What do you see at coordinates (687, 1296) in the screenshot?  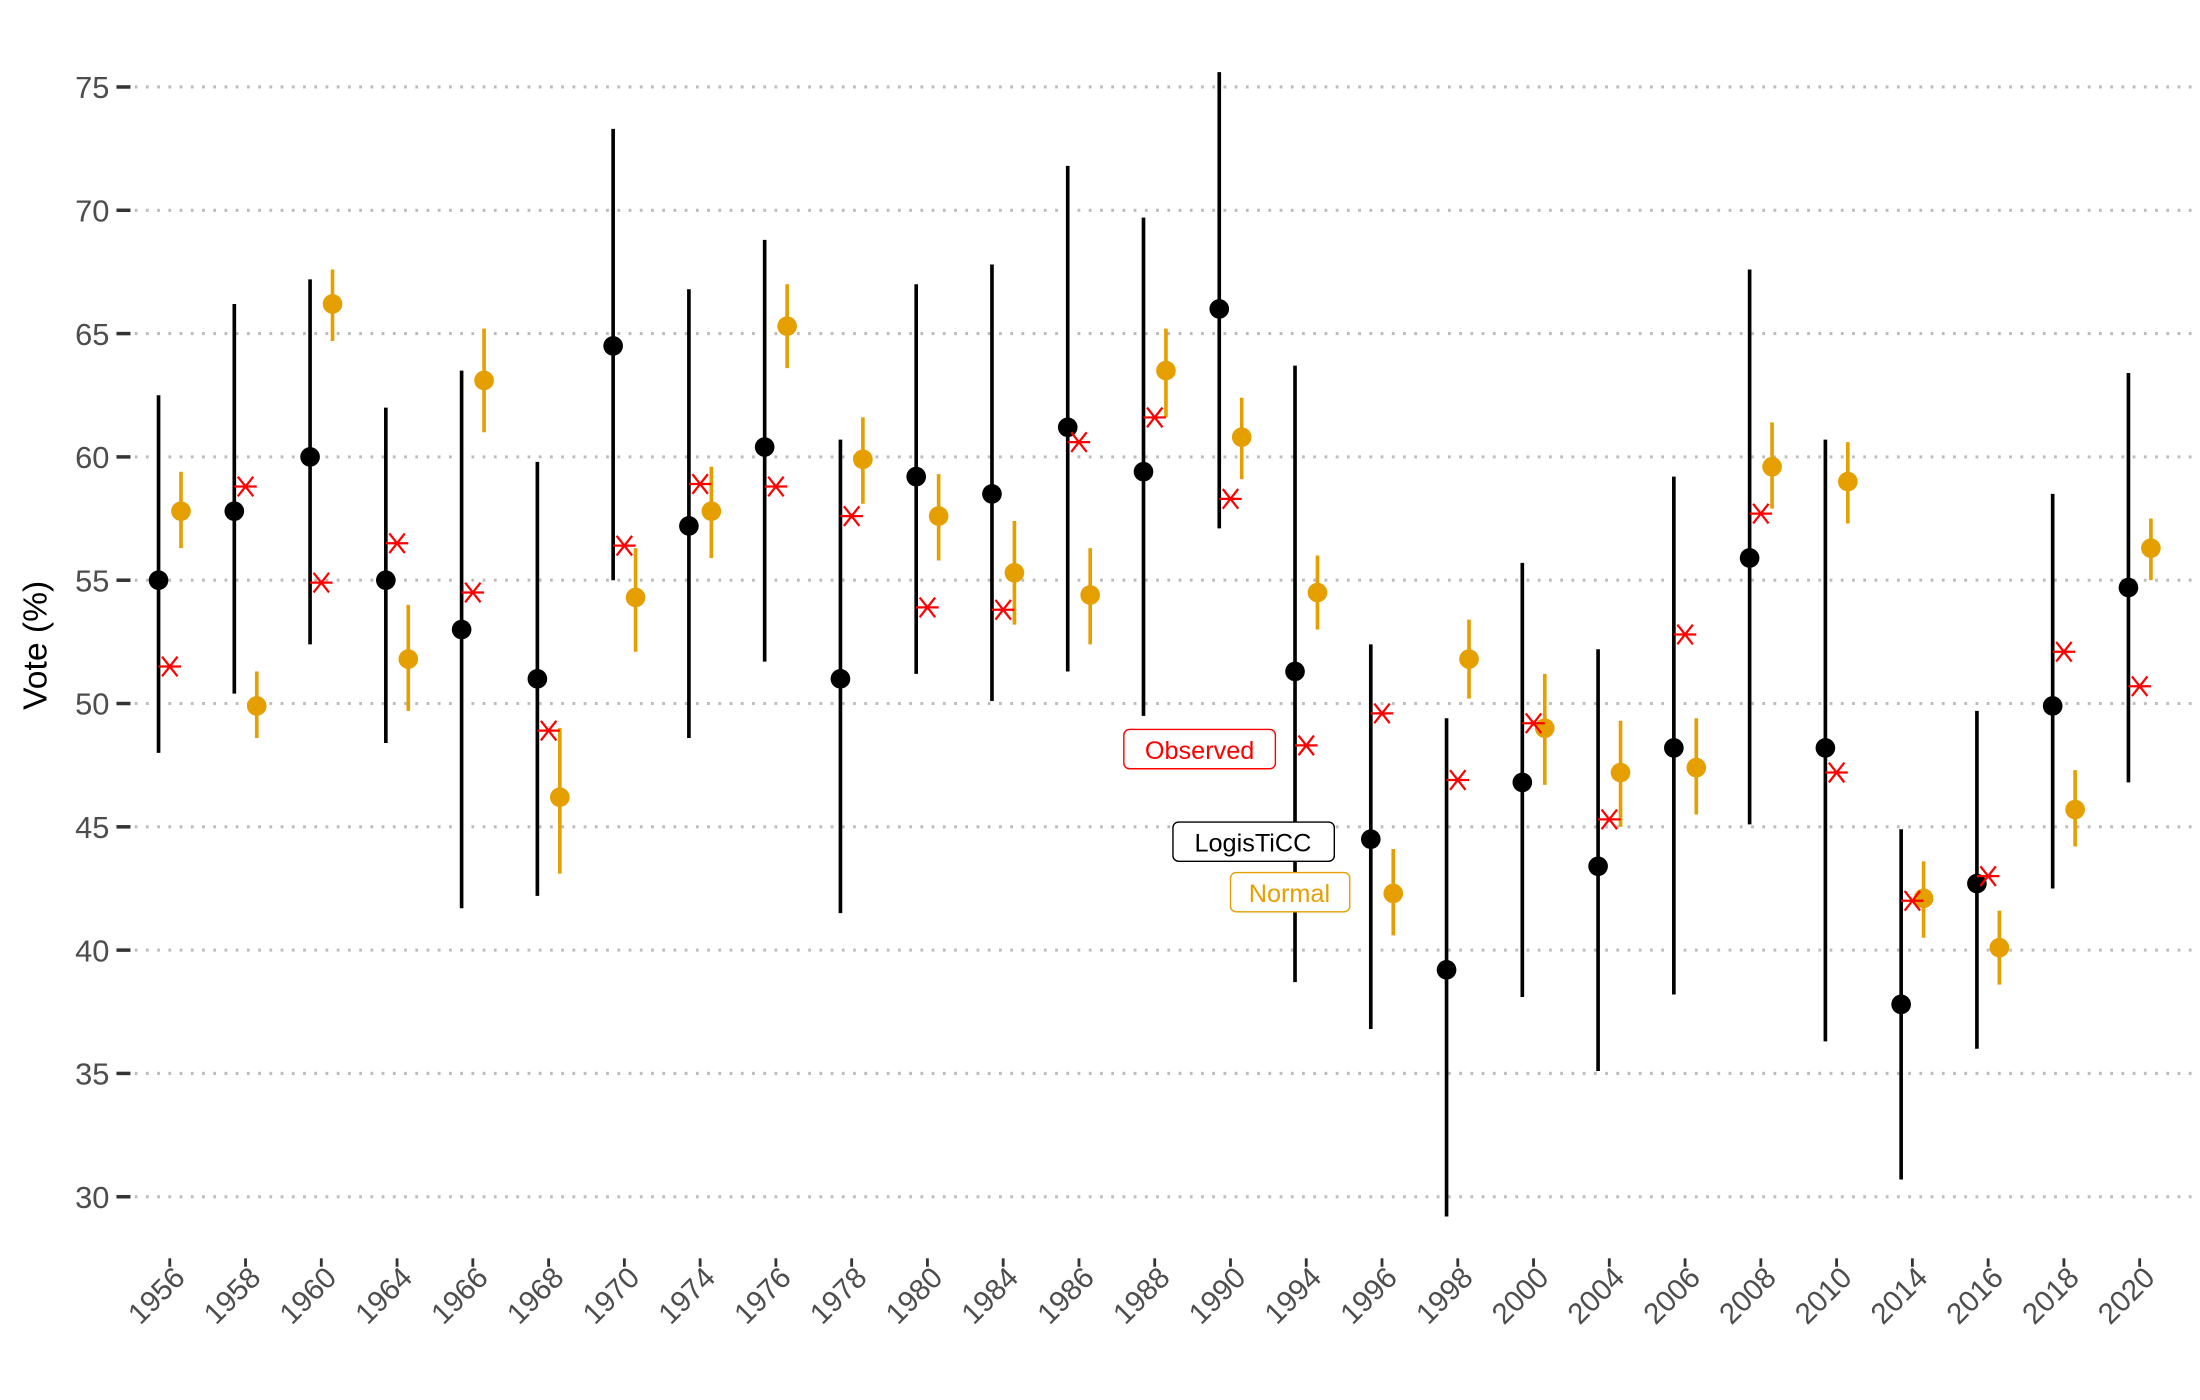 I see `x-tick-label: 1974` at bounding box center [687, 1296].